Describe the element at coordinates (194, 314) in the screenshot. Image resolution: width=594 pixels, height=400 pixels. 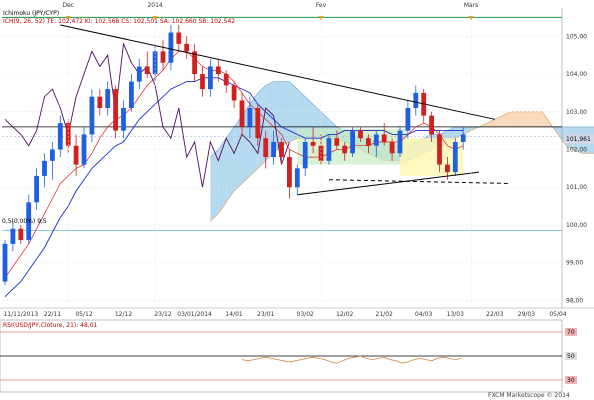
I see `date-tick: 03/01/2014` at that location.